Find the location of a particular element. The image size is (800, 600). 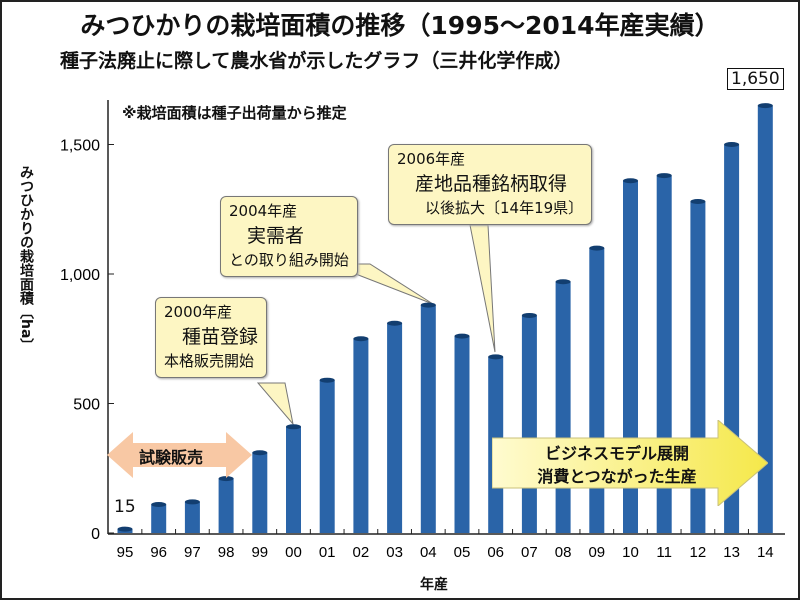

callout-2006-main: 産地品種銘柄取得 is located at coordinates (491, 183).